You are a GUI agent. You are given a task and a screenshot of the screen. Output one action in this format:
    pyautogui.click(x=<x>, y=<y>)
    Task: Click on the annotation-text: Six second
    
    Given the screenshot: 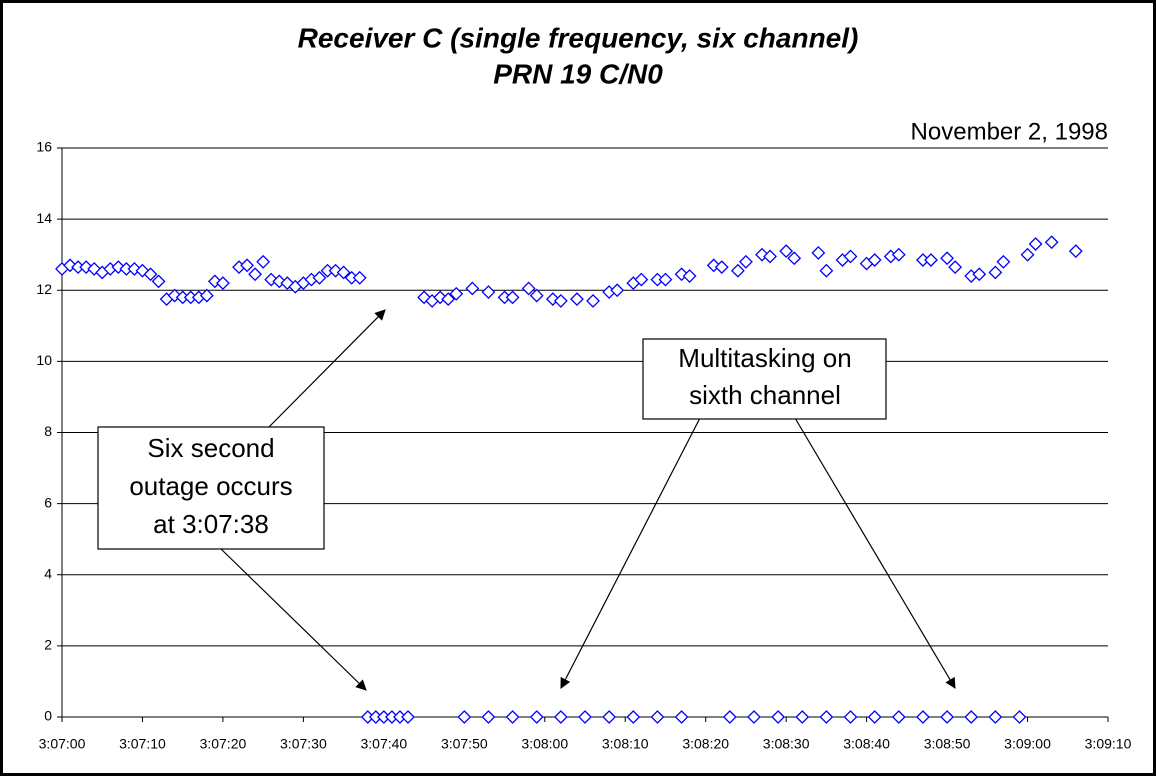 What is the action you would take?
    pyautogui.click(x=210, y=448)
    